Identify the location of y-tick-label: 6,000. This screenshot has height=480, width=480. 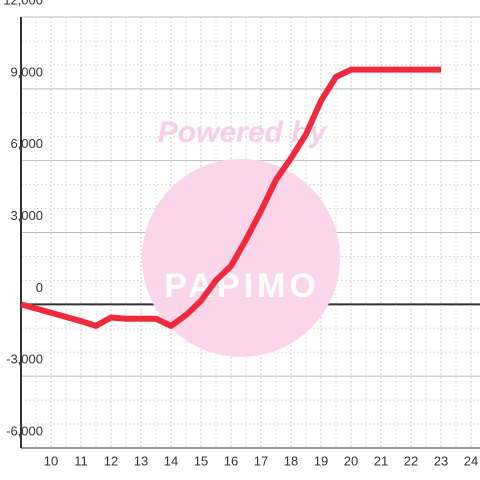
(26, 143).